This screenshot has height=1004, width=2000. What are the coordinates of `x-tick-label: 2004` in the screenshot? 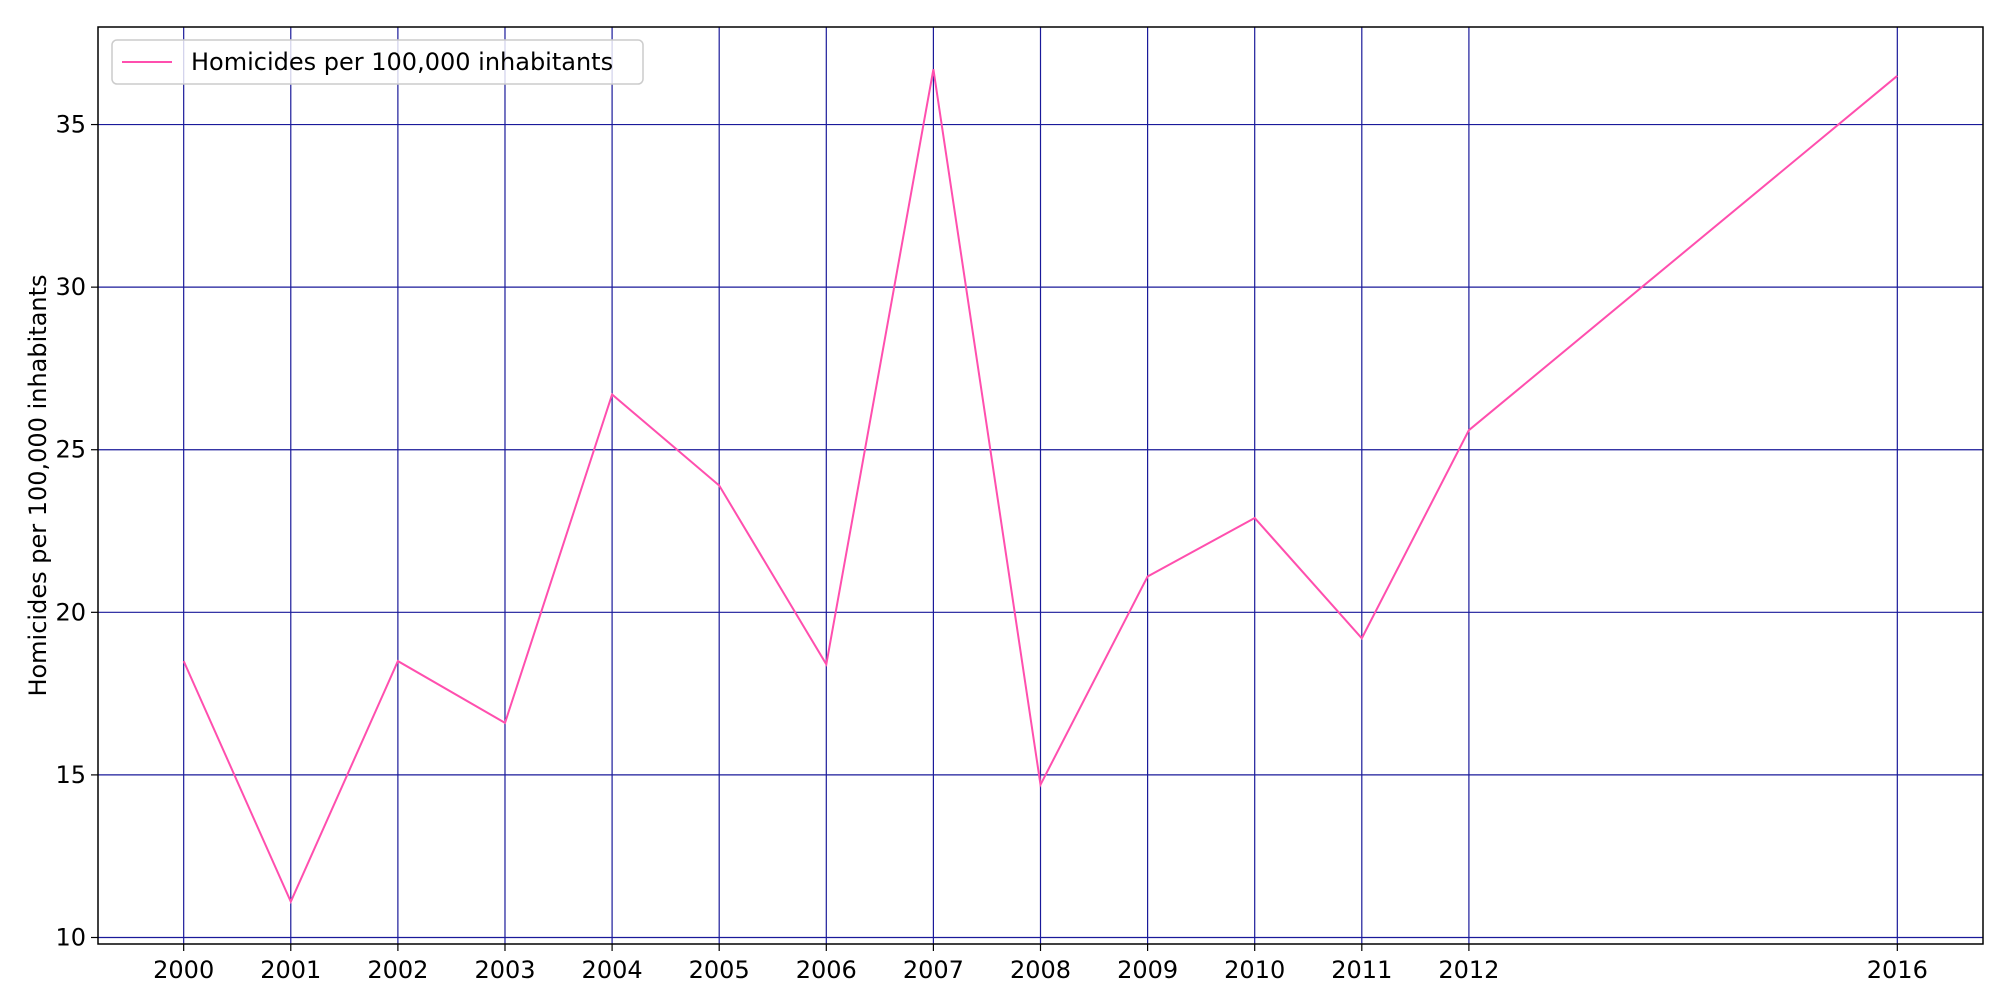 It's located at (612, 970).